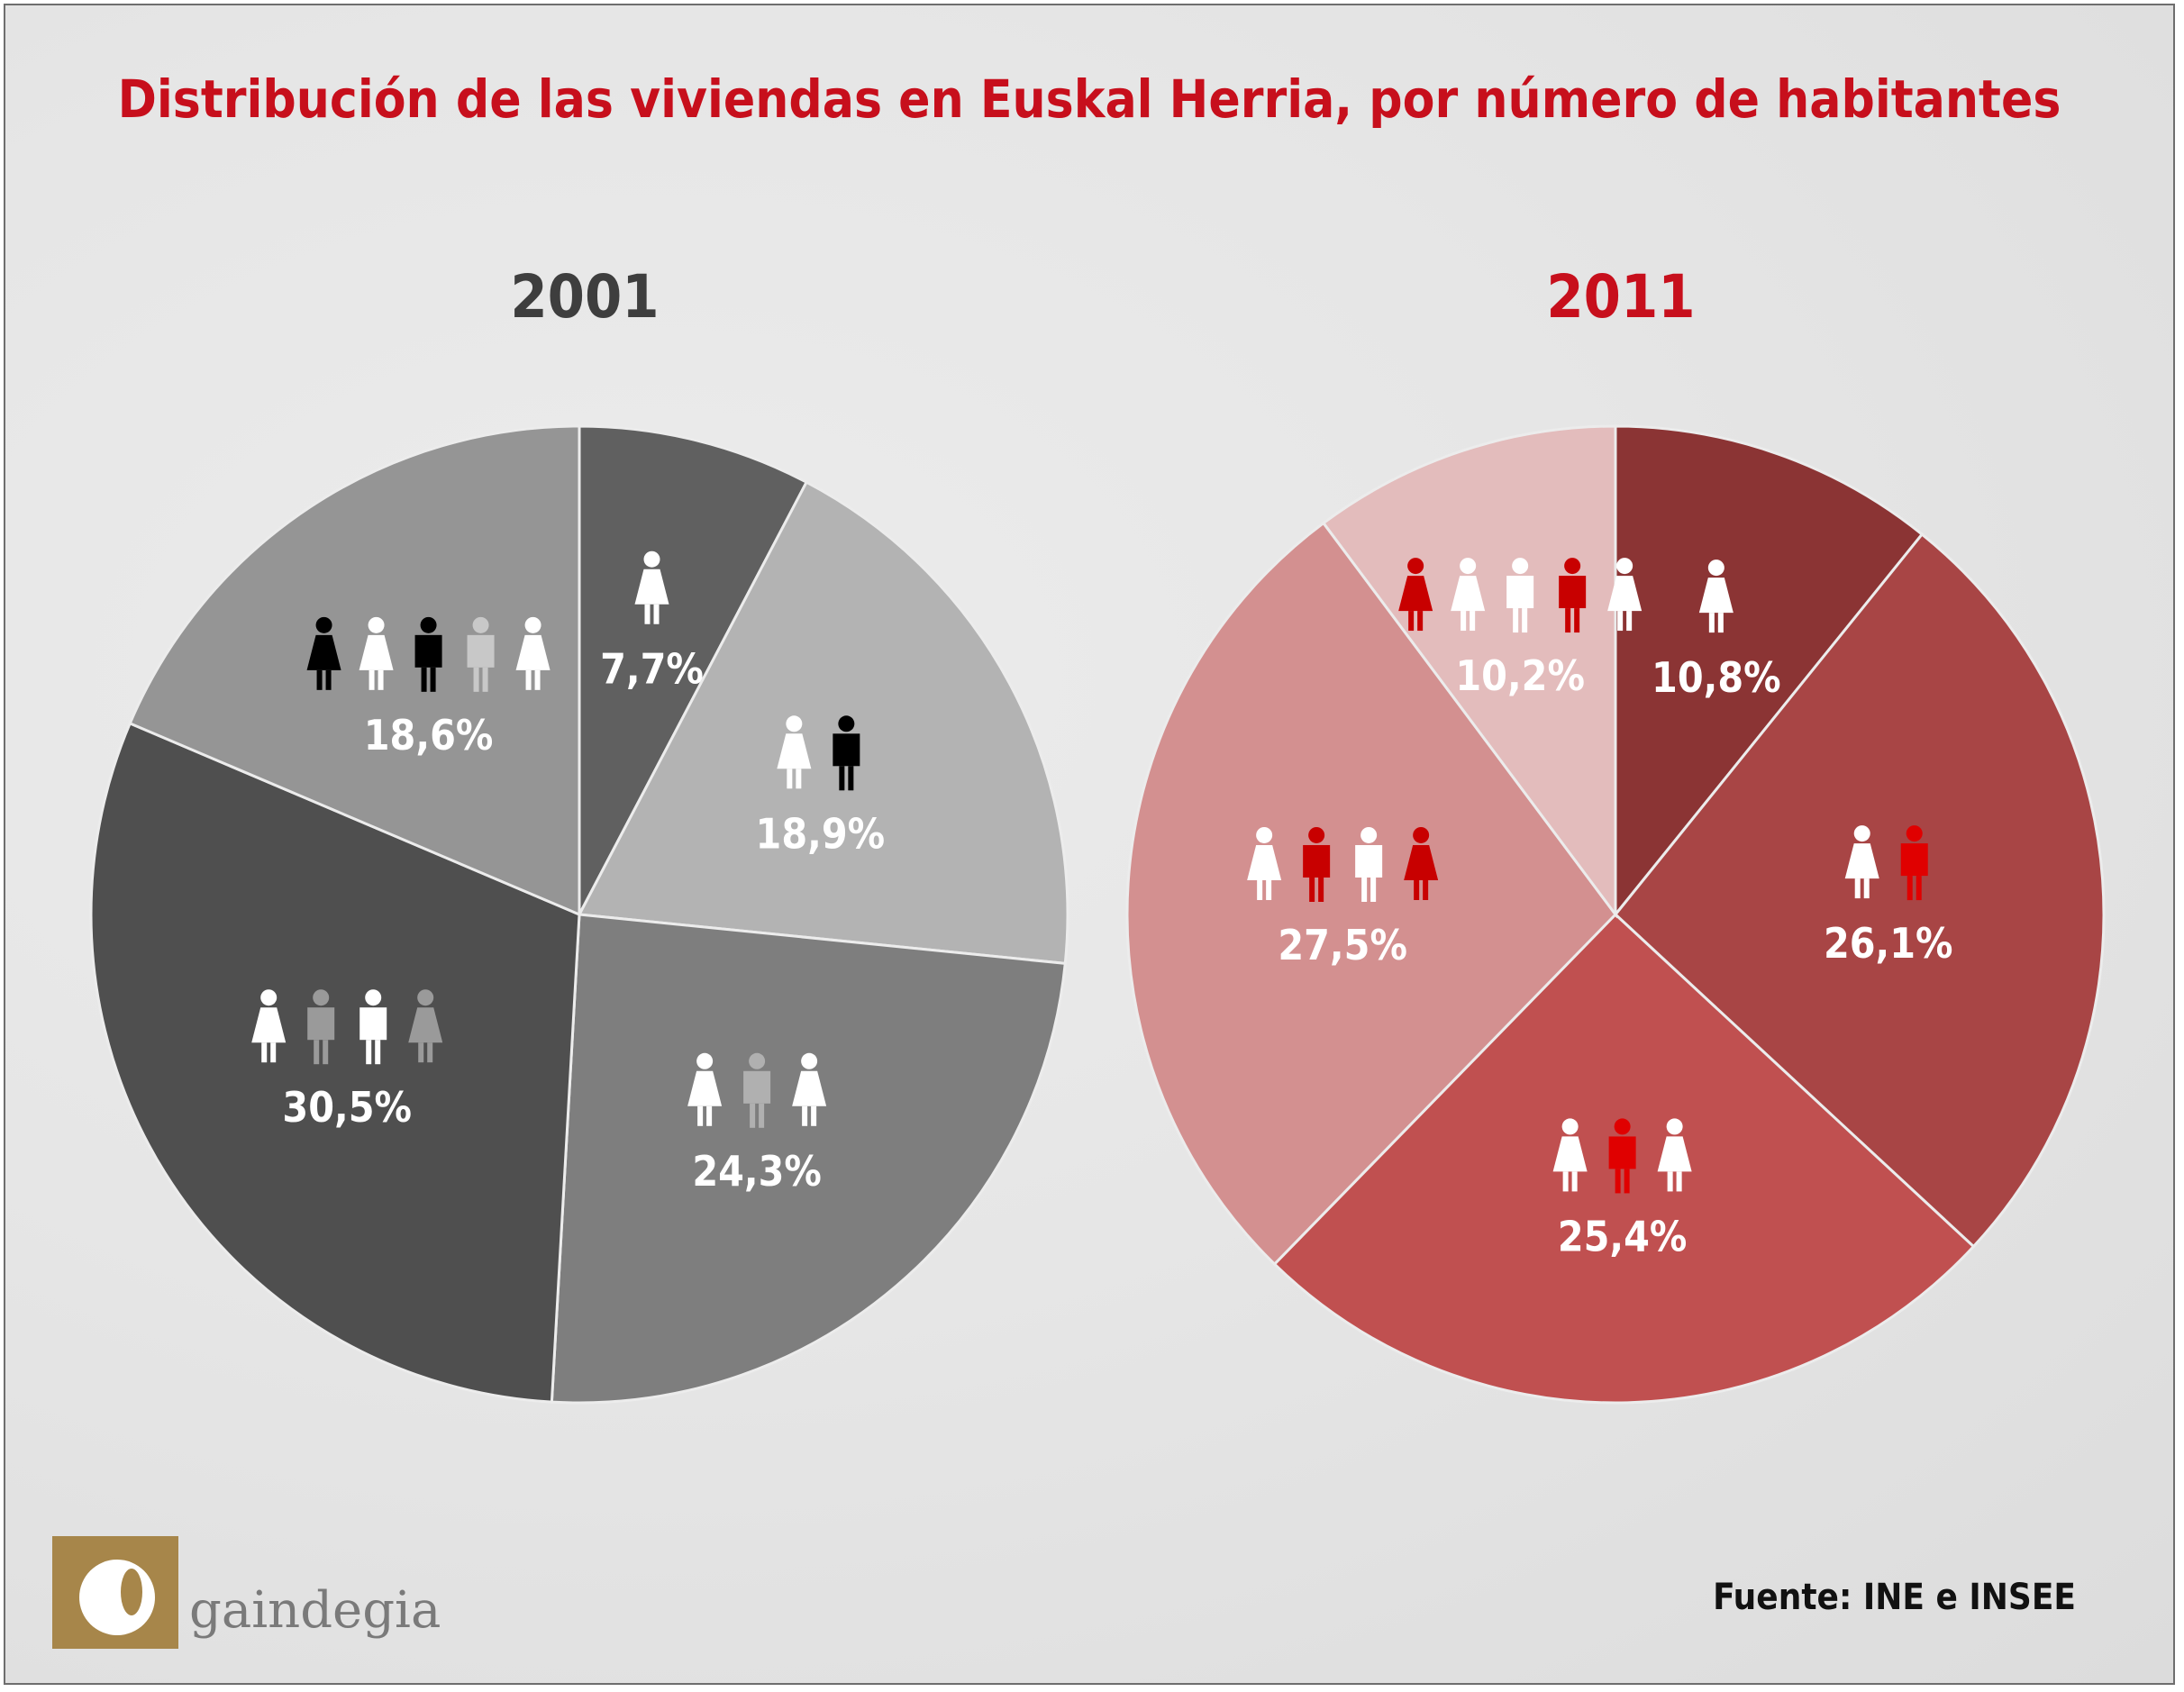  What do you see at coordinates (1520, 675) in the screenshot?
I see `pie-2011-slice-4-label: 10,2%` at bounding box center [1520, 675].